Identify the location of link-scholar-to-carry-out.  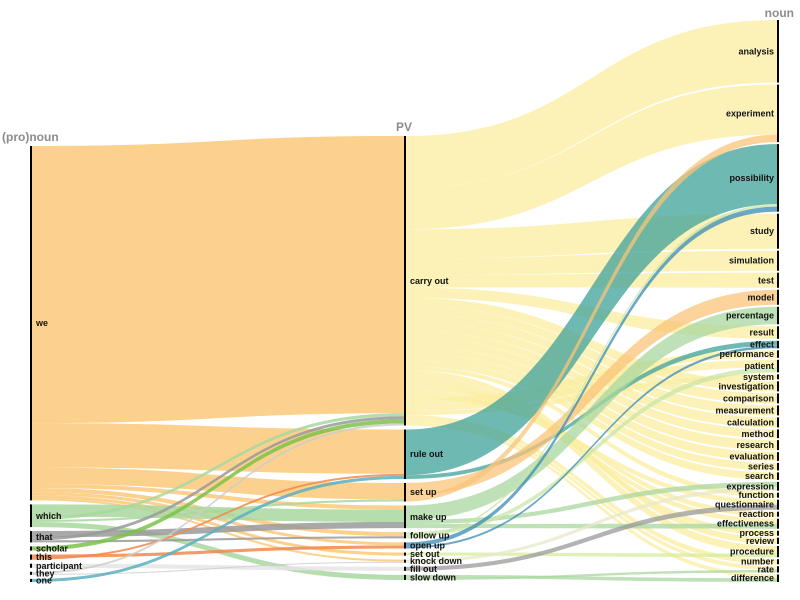
(218, 485).